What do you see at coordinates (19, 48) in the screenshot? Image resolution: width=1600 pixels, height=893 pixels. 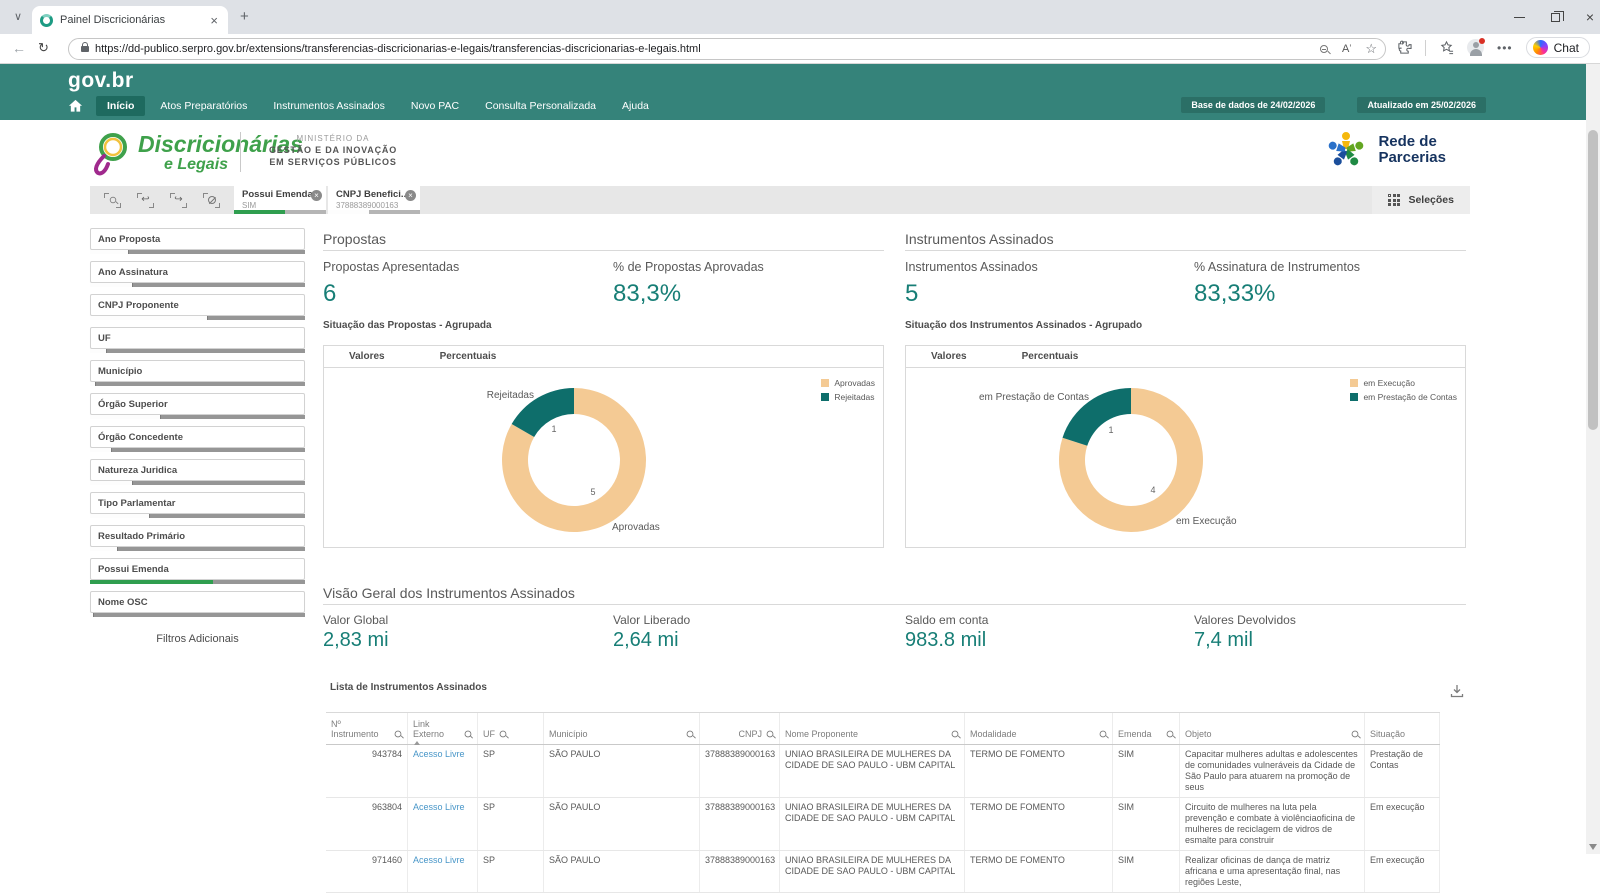 I see `back-button: ←` at bounding box center [19, 48].